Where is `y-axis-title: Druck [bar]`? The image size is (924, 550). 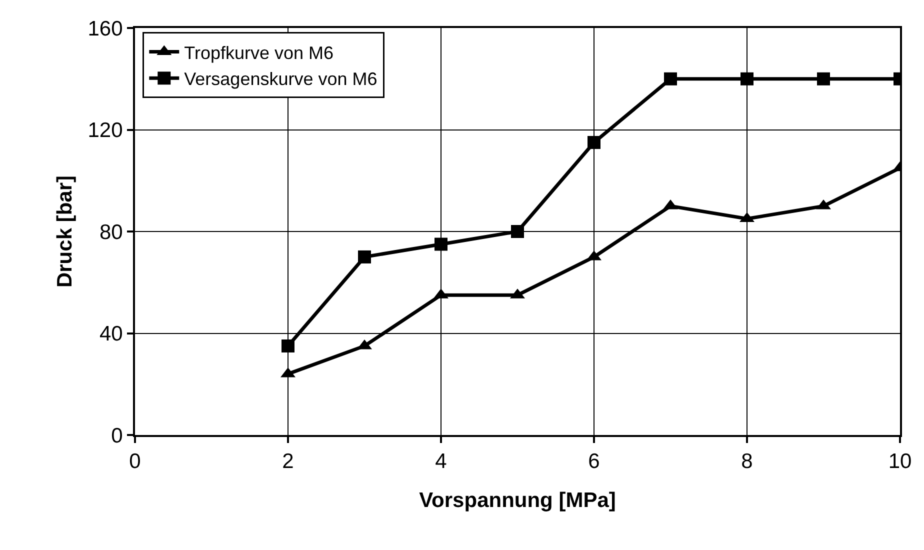
y-axis-title: Druck [bar] is located at coordinates (64, 231).